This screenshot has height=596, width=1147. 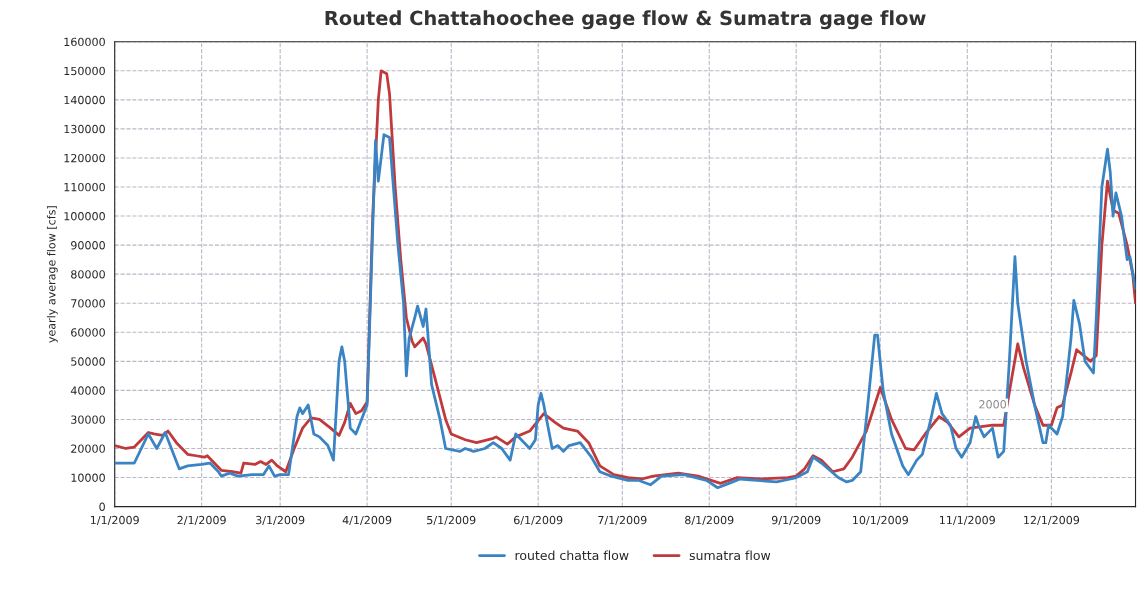 What do you see at coordinates (88, 332) in the screenshot?
I see `y-tick-label: 60000` at bounding box center [88, 332].